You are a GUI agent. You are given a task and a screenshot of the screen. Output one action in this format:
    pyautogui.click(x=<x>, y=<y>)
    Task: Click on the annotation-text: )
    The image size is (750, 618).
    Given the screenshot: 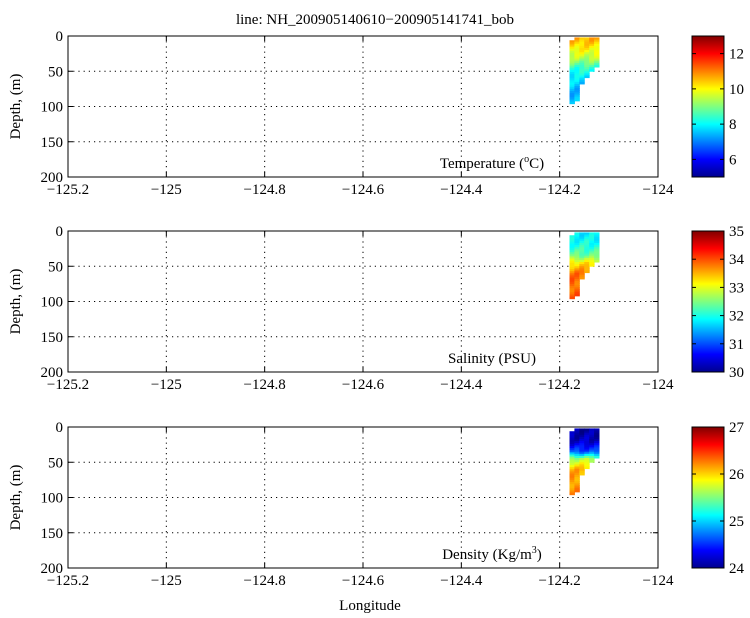 What is the action you would take?
    pyautogui.click(x=539, y=555)
    